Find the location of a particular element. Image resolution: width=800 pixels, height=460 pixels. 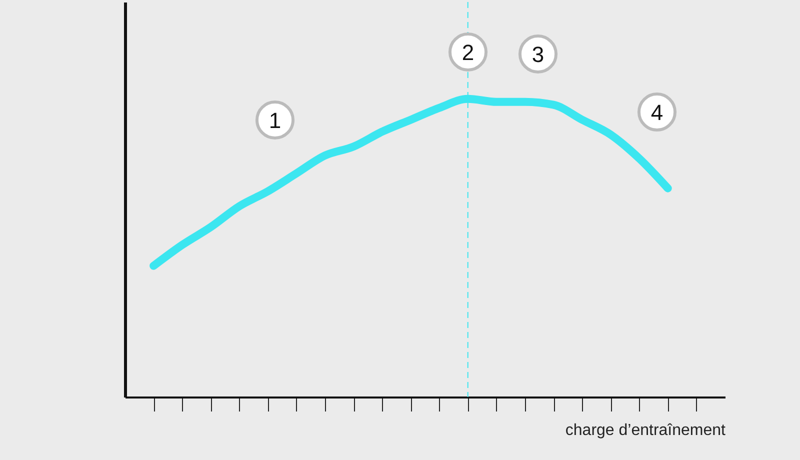

annotation: 4 is located at coordinates (657, 112).